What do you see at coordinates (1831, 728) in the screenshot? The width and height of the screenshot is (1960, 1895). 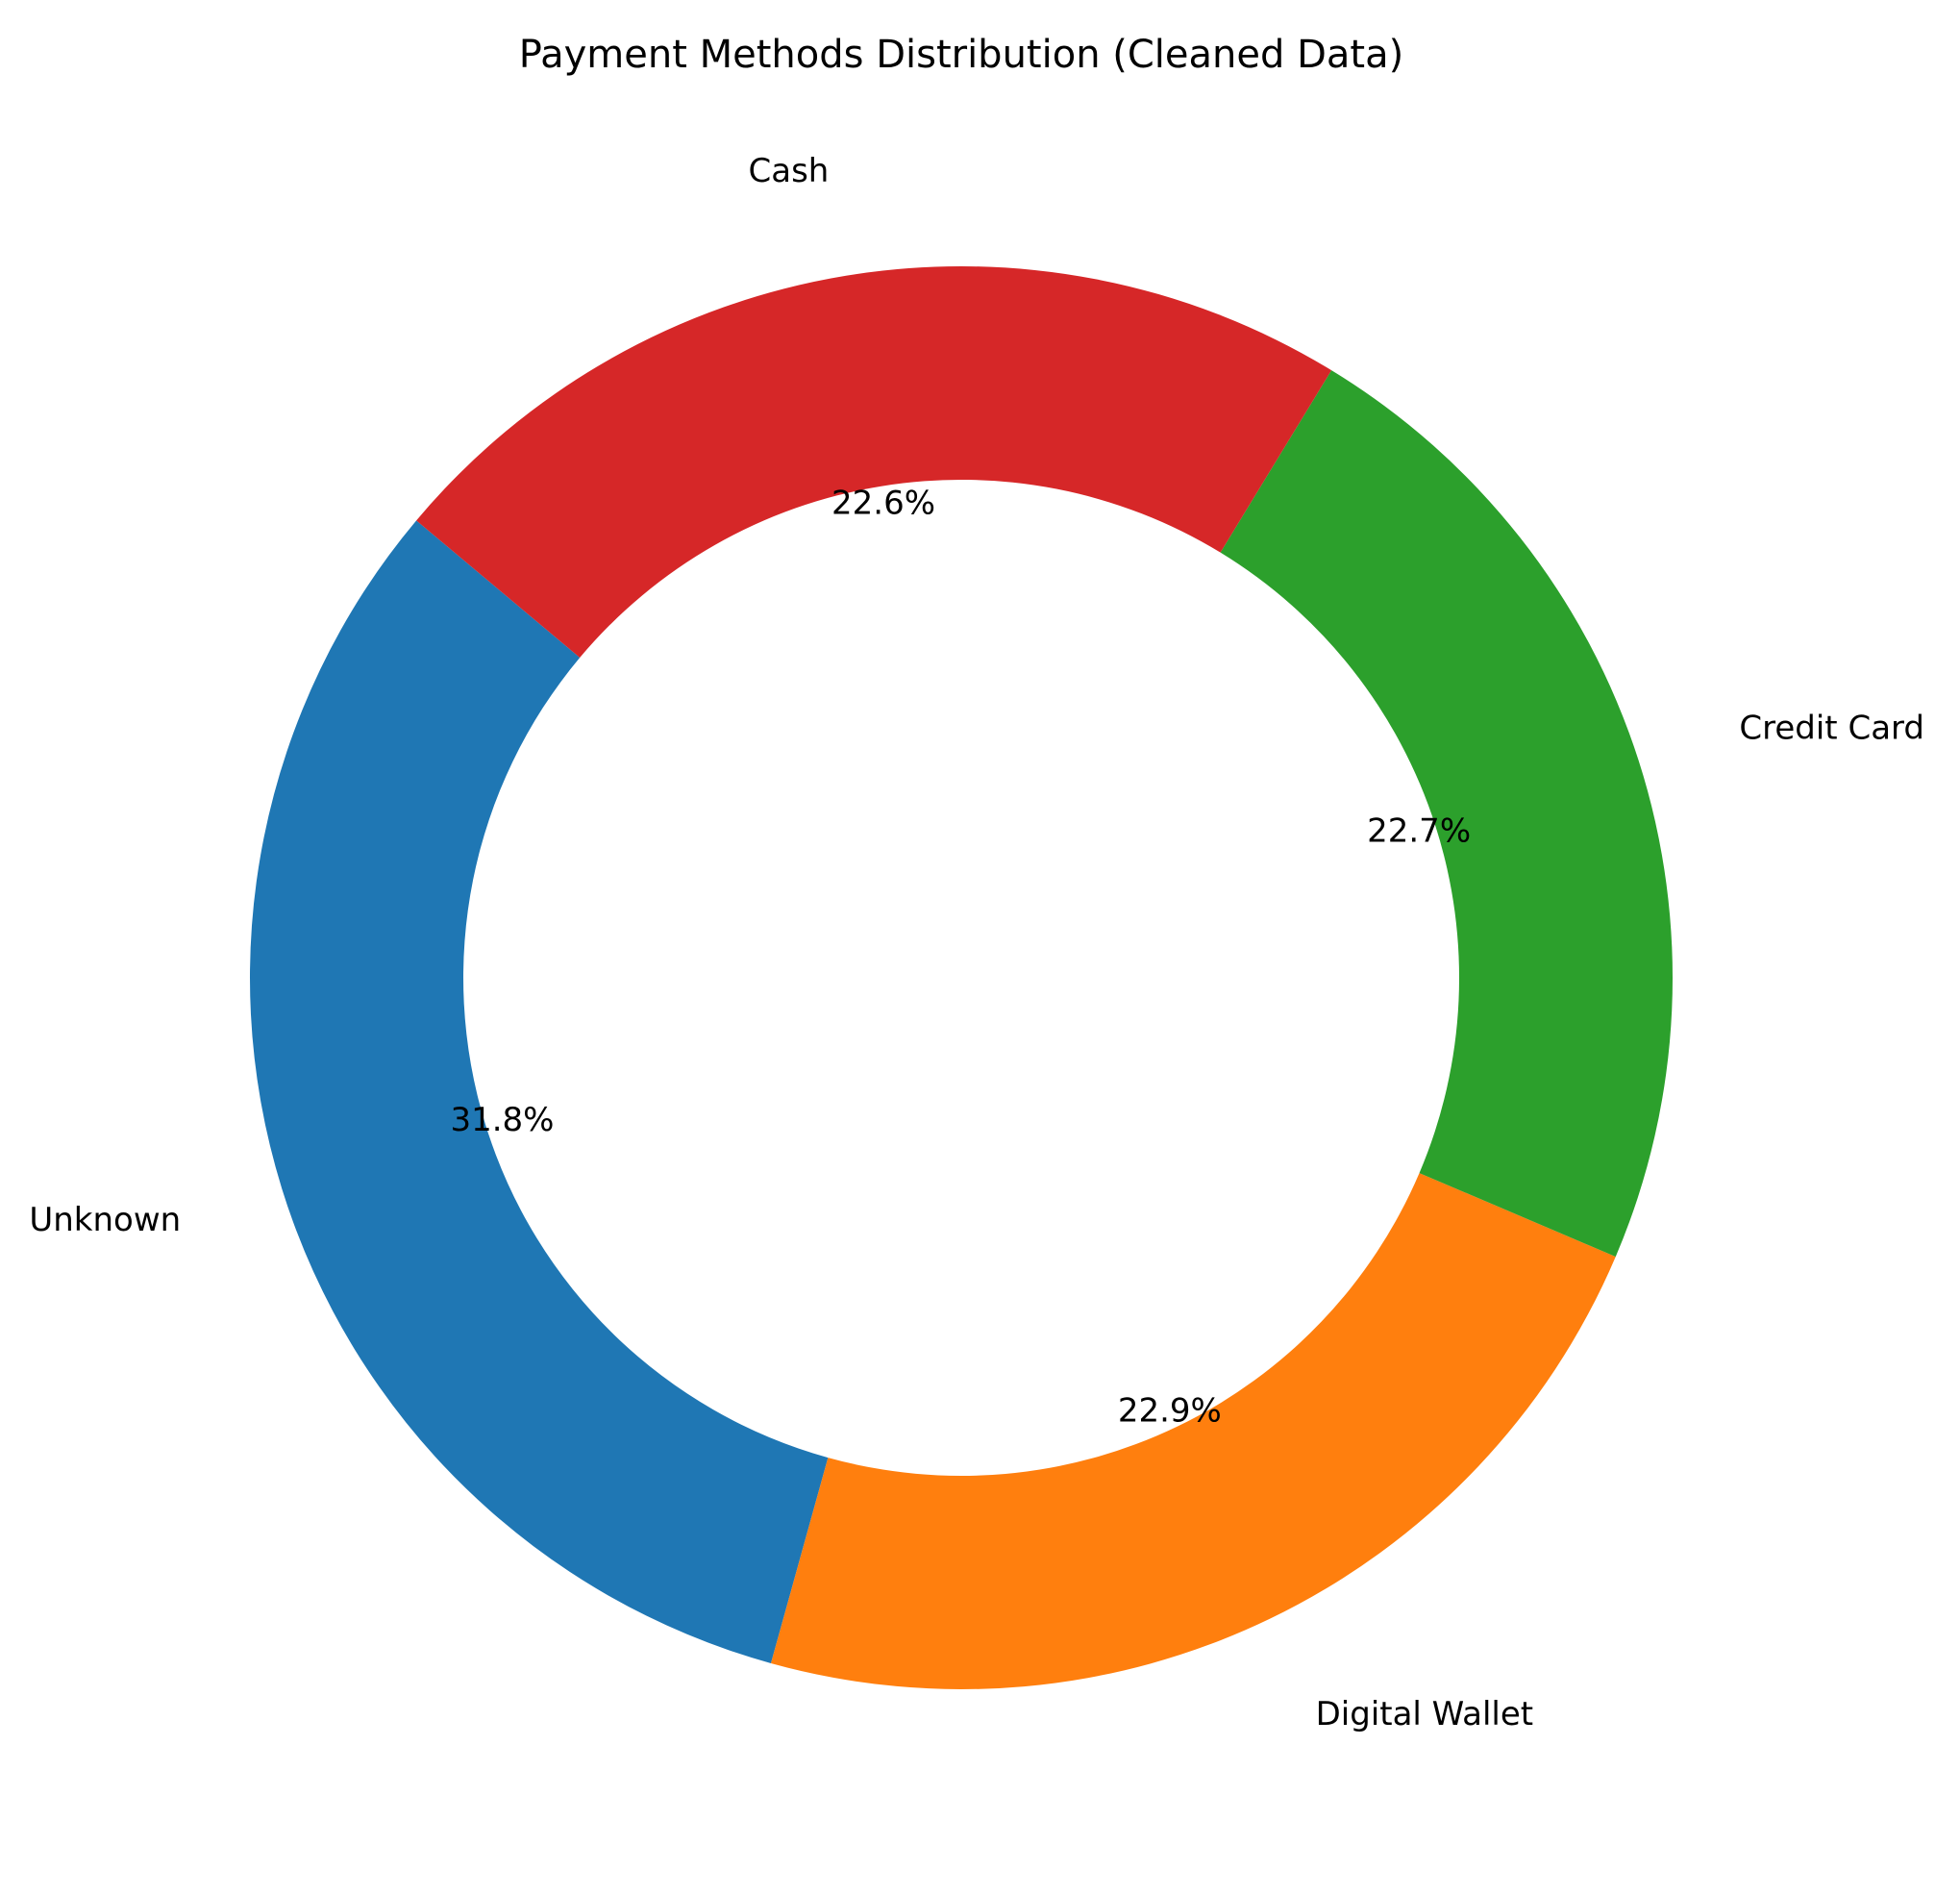 I see `slice-label-credit-card: Credit Card` at bounding box center [1831, 728].